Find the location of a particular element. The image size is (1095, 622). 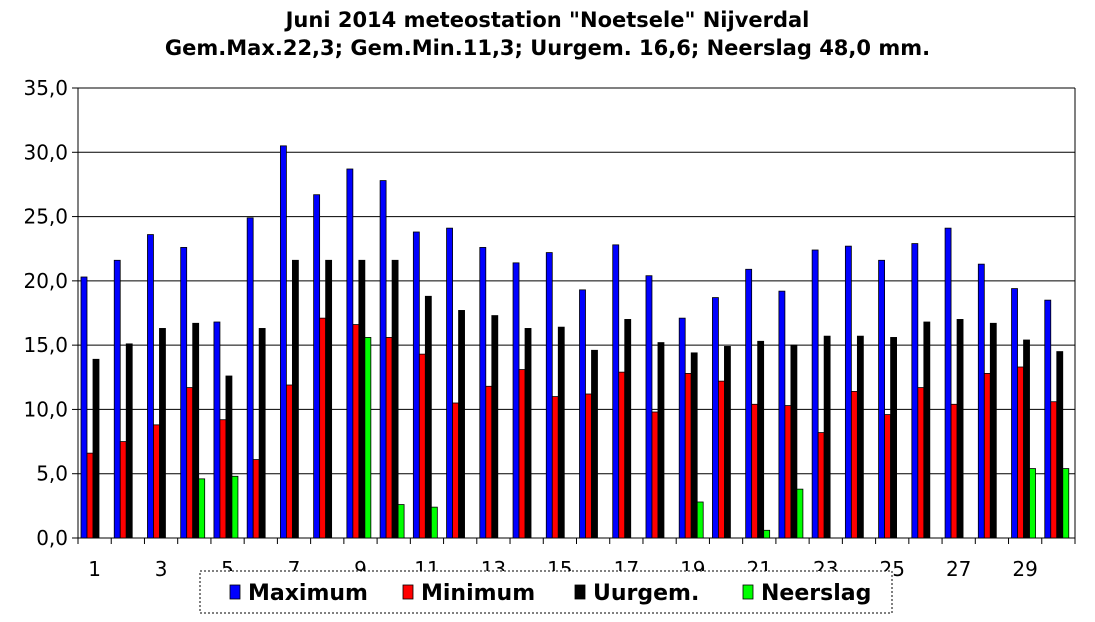

legend-label: Neerslag is located at coordinates (816, 593).